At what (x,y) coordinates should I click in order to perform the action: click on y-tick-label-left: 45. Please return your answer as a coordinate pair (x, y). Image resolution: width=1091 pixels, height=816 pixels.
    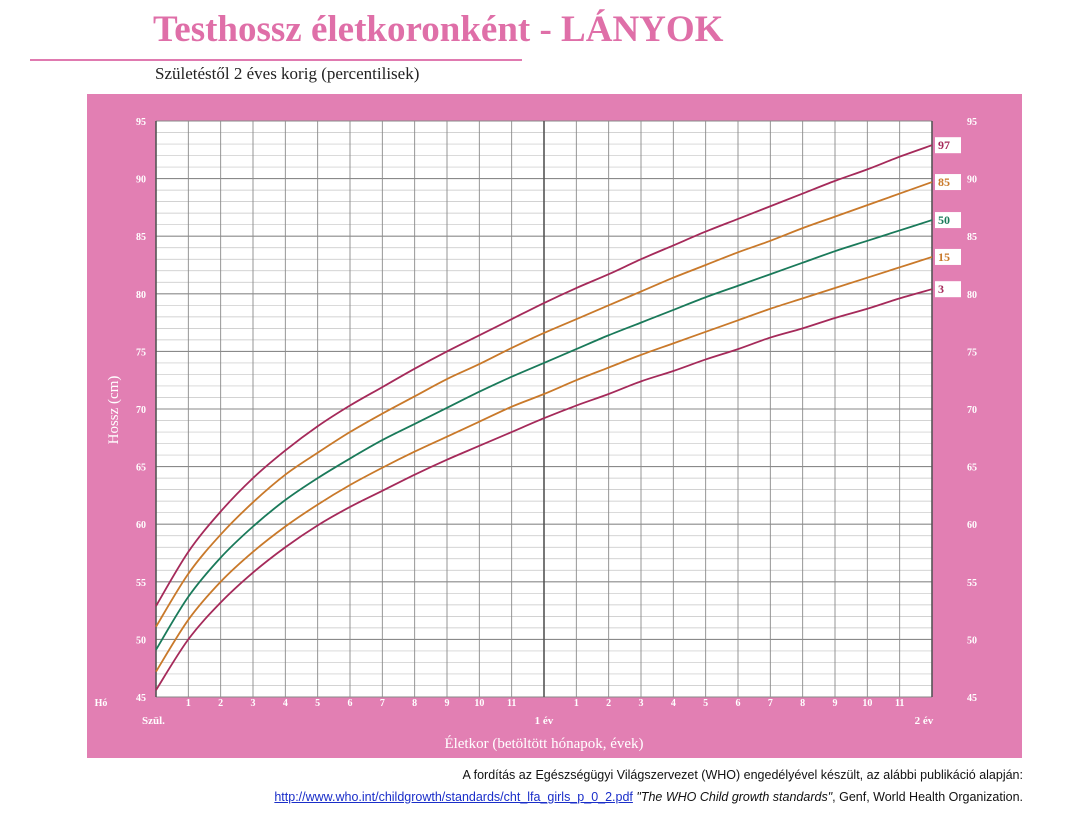
    Looking at the image, I should click on (141, 698).